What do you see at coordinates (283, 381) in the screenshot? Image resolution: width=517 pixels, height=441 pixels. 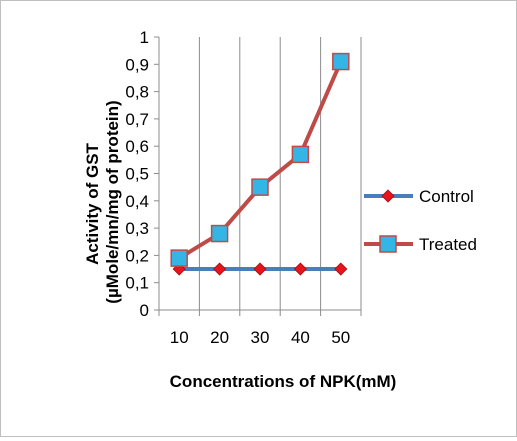 I see `x-axis-label: Concentrations of NPK(mM)` at bounding box center [283, 381].